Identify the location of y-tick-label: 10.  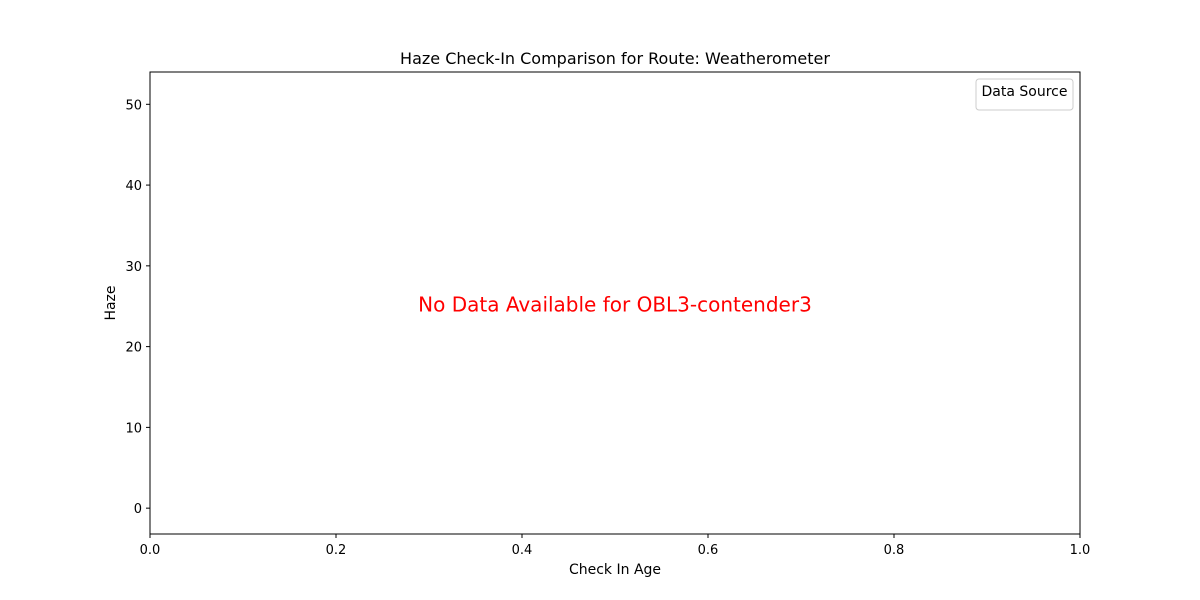
(133, 428).